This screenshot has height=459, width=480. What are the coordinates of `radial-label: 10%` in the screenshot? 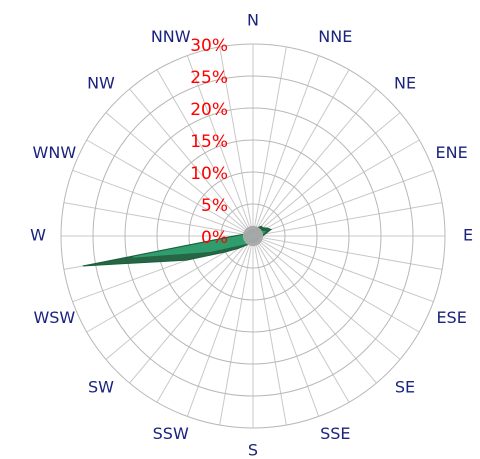 It's located at (209, 174).